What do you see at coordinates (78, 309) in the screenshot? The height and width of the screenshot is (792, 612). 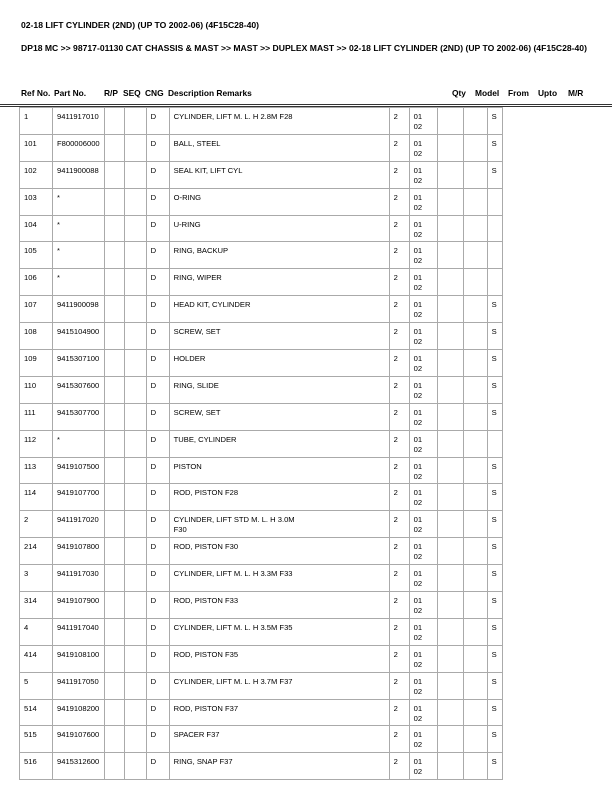 I see `cell-part-no: 9411900098` at bounding box center [78, 309].